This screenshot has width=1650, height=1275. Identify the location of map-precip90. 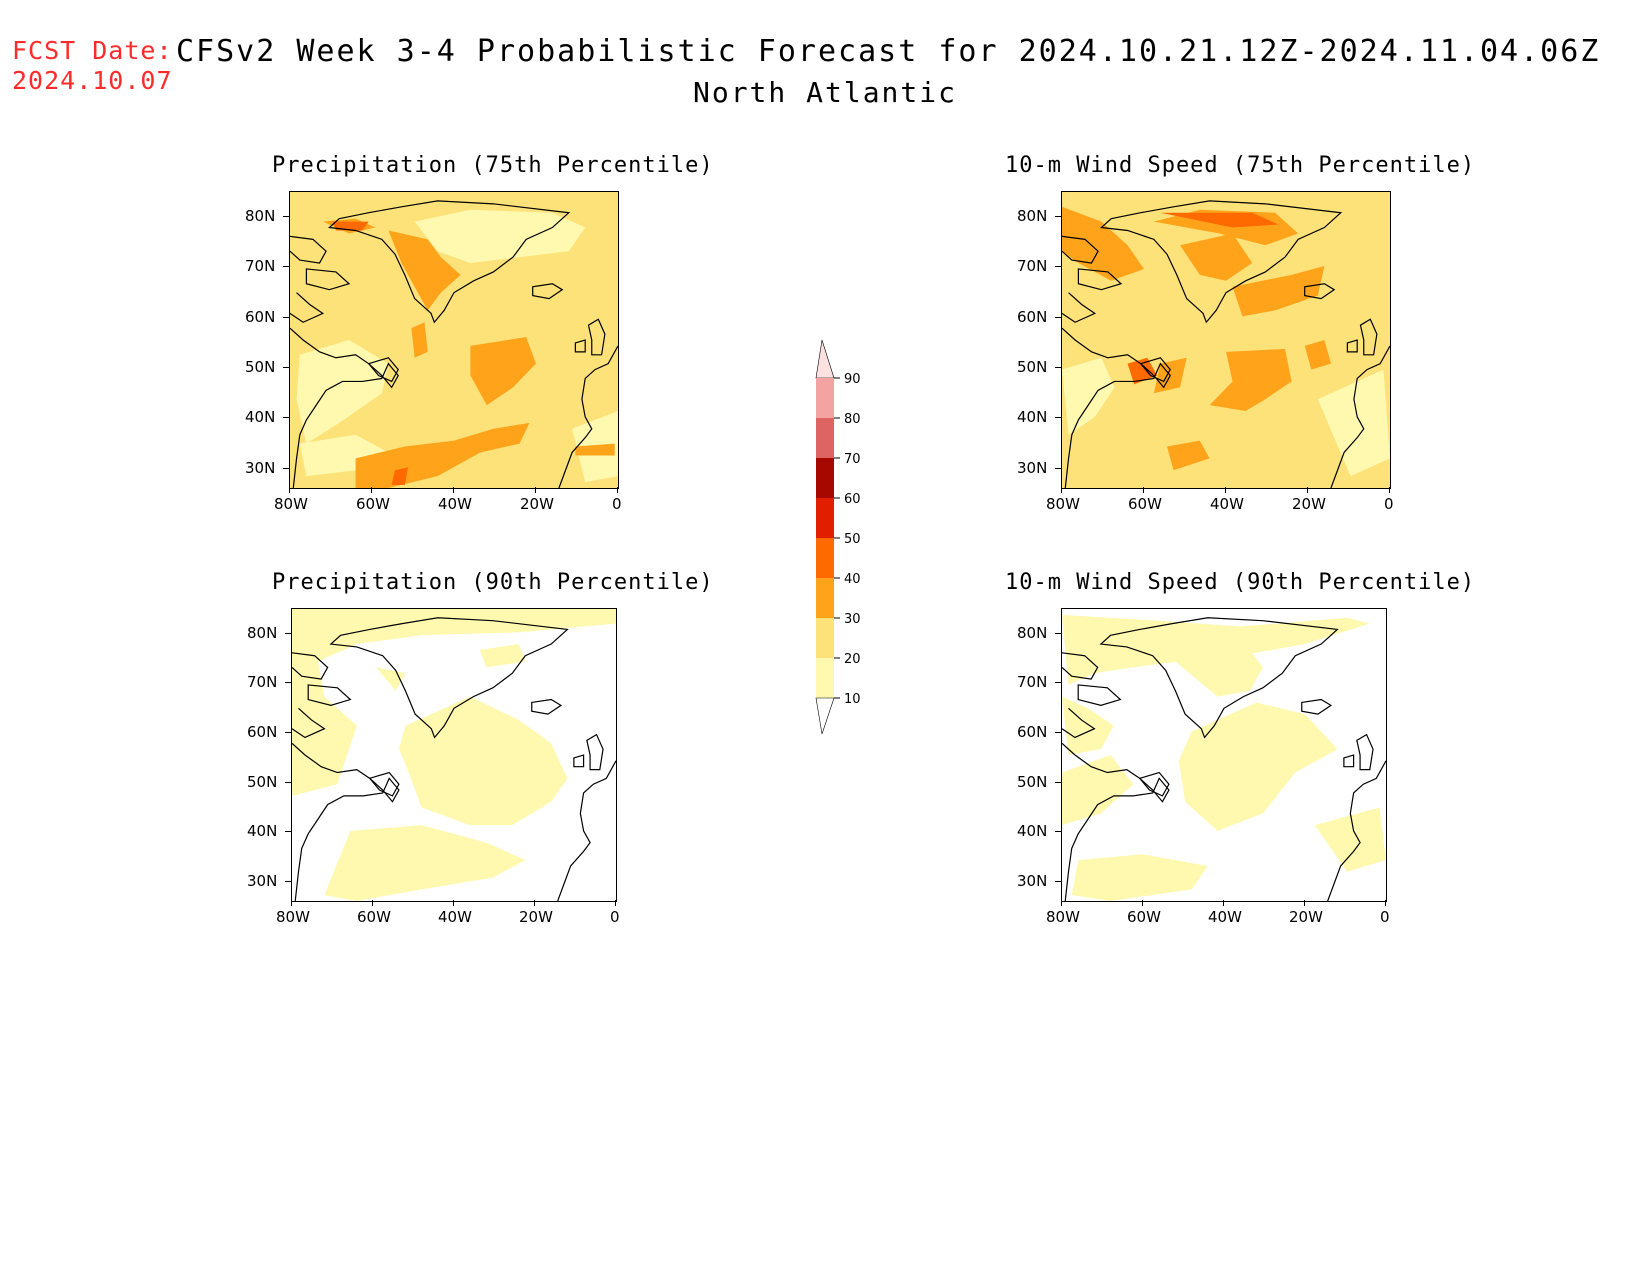
(454, 755).